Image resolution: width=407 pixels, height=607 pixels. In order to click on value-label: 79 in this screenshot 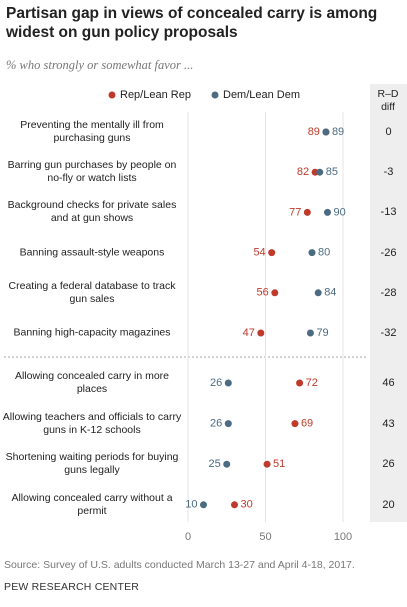, I will do `click(322, 333)`.